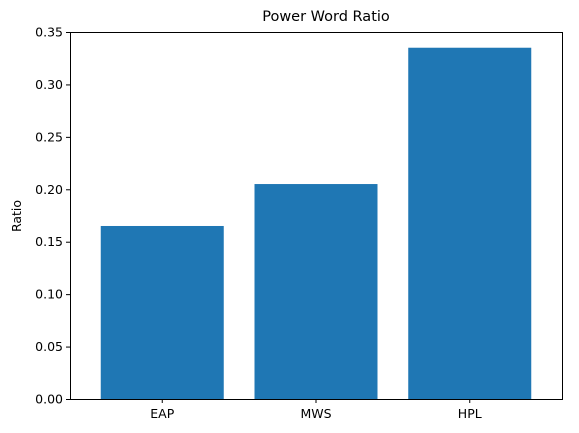 The image size is (579, 433). What do you see at coordinates (316, 291) in the screenshot?
I see `bar-mws` at bounding box center [316, 291].